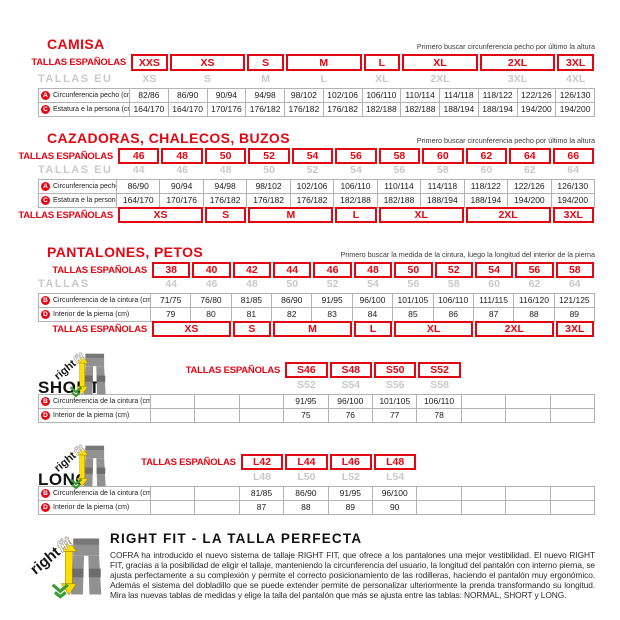 The width and height of the screenshot is (620, 620). What do you see at coordinates (573, 170) in the screenshot?
I see `eu-size-label: 64` at bounding box center [573, 170].